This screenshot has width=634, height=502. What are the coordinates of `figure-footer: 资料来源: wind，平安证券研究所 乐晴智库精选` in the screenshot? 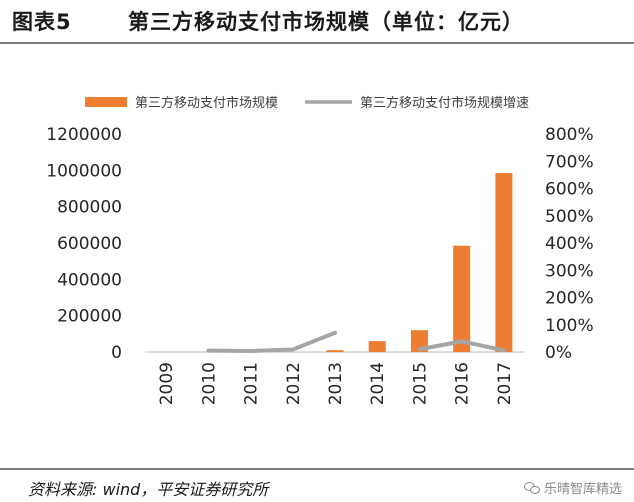 It's located at (317, 485).